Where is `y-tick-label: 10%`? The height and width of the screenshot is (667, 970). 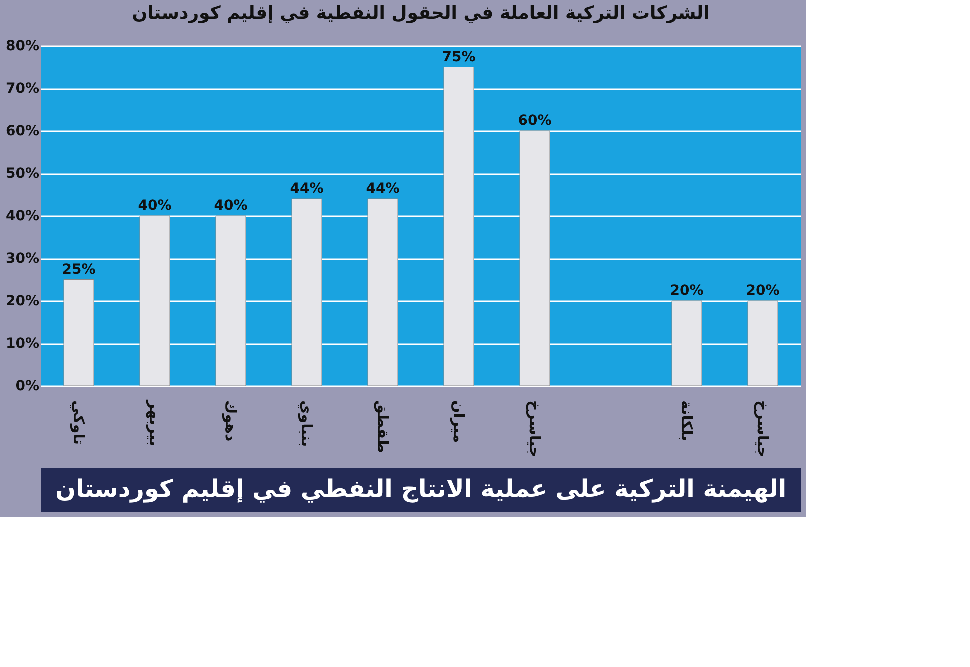
y-tick-label: 10% is located at coordinates (23, 344).